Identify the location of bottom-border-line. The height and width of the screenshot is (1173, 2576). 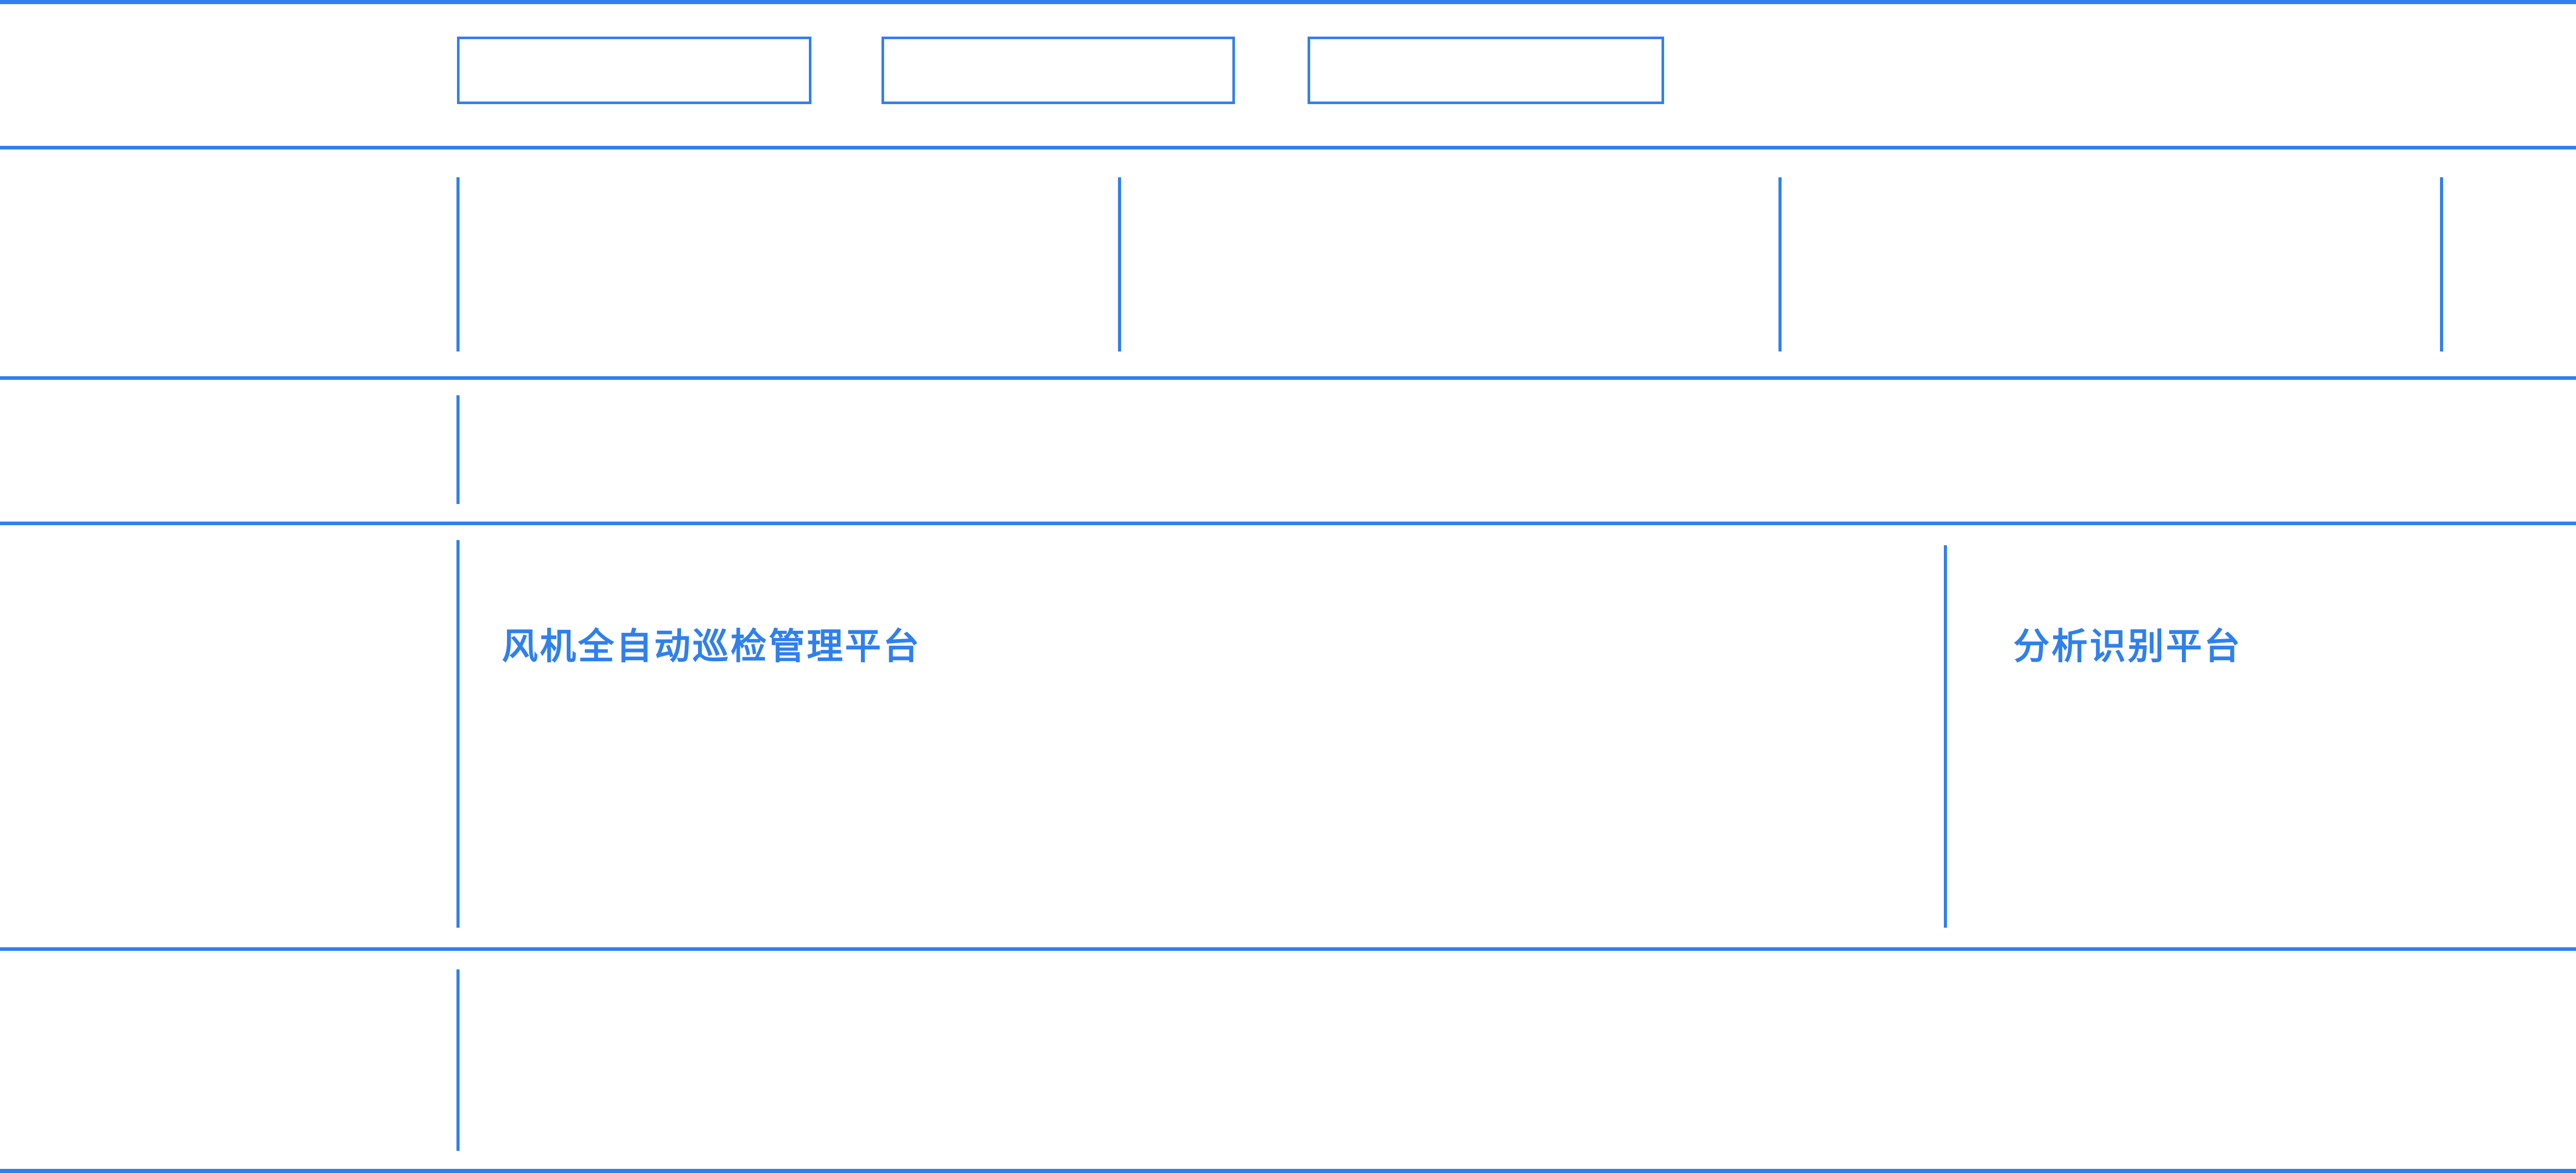
(1288, 1171).